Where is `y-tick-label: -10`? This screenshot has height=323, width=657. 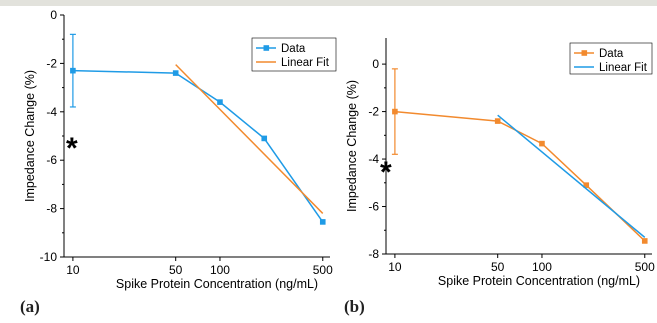 y-tick-label: -10 is located at coordinates (49, 257).